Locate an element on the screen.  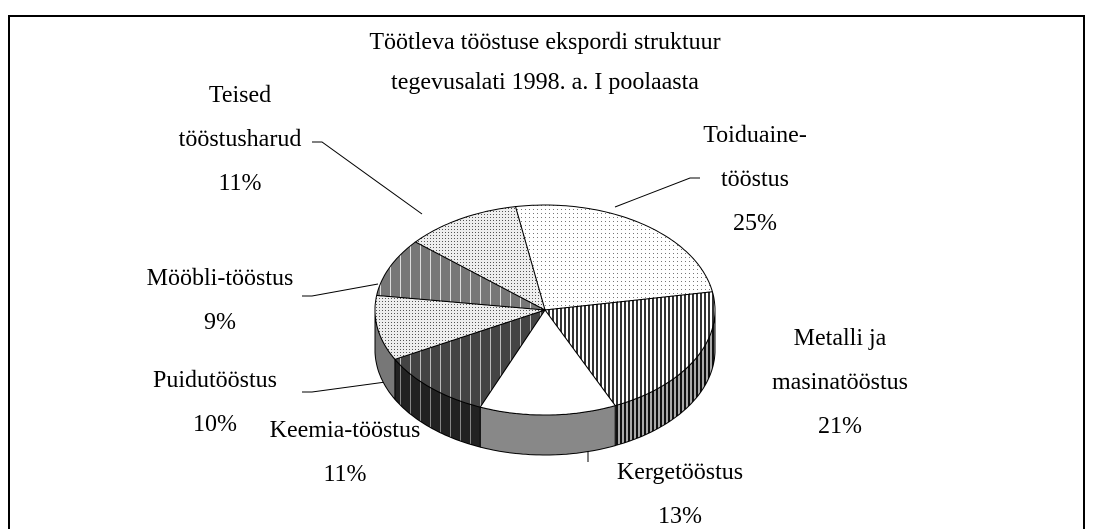
category-label: Puidutööstus is located at coordinates (215, 380).